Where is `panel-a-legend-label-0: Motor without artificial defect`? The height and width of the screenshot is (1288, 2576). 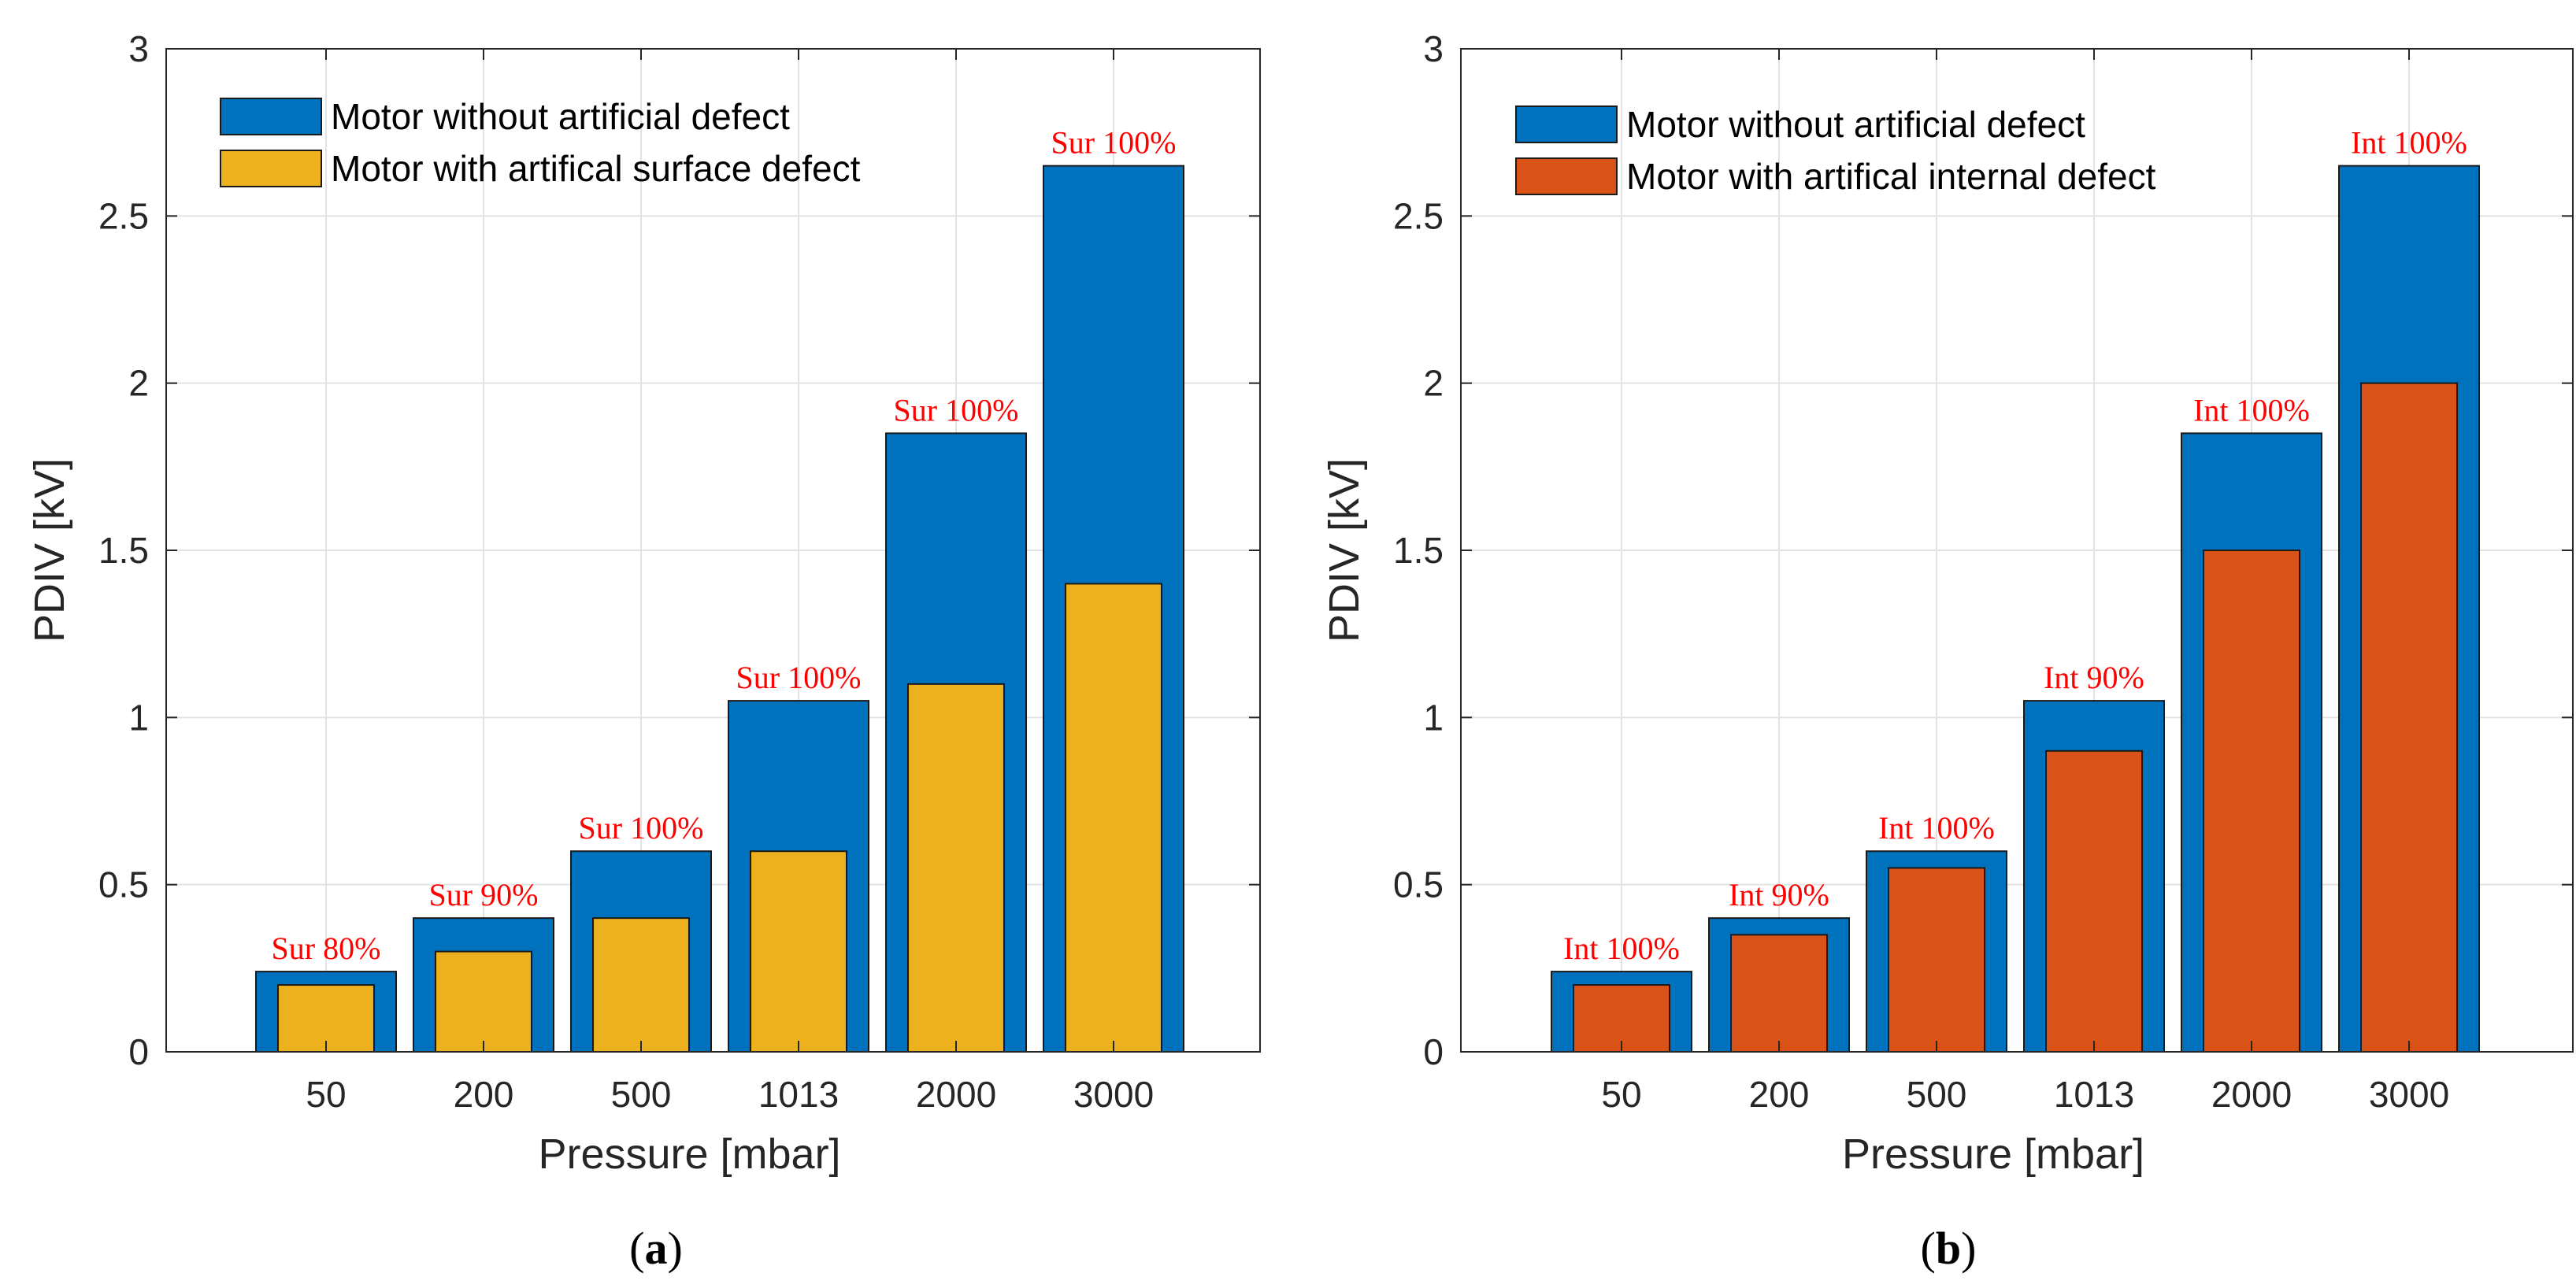 panel-a-legend-label-0: Motor without artificial defect is located at coordinates (560, 116).